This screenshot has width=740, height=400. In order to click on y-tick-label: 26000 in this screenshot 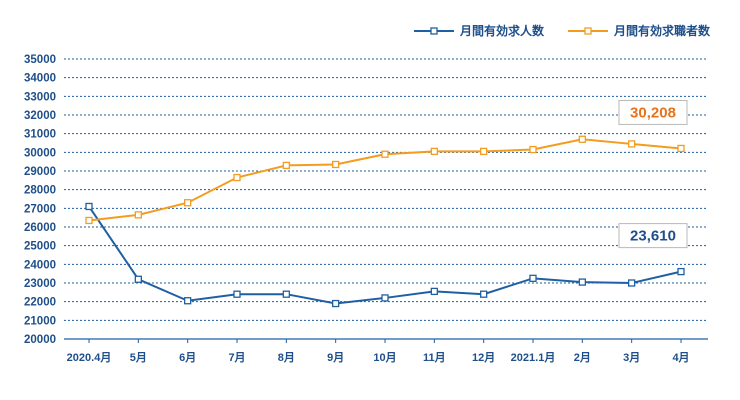, I will do `click(40, 228)`.